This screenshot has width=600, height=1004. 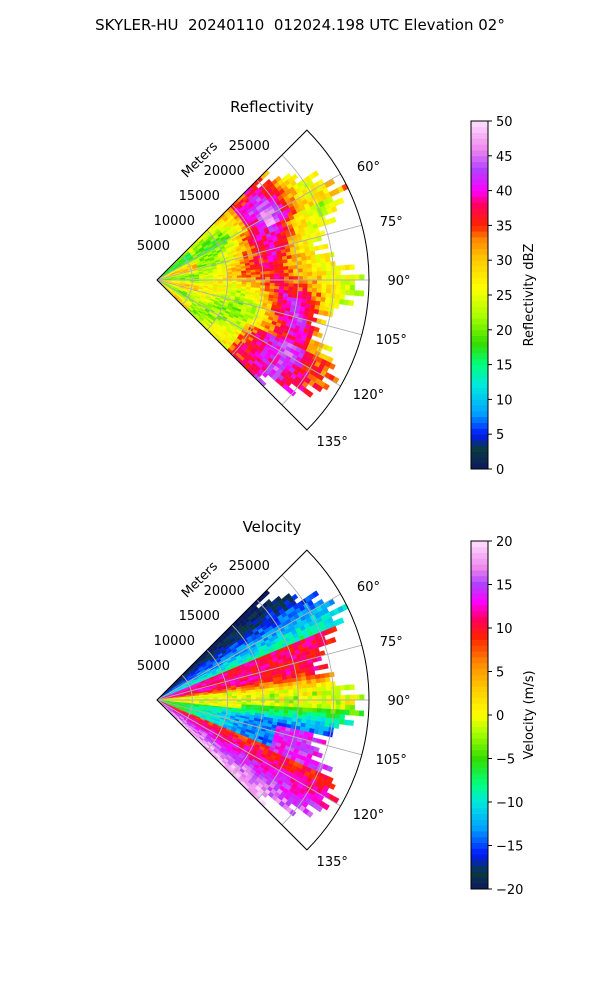 I want to click on reflectivity-angle-tick-label: 120°, so click(x=368, y=395).